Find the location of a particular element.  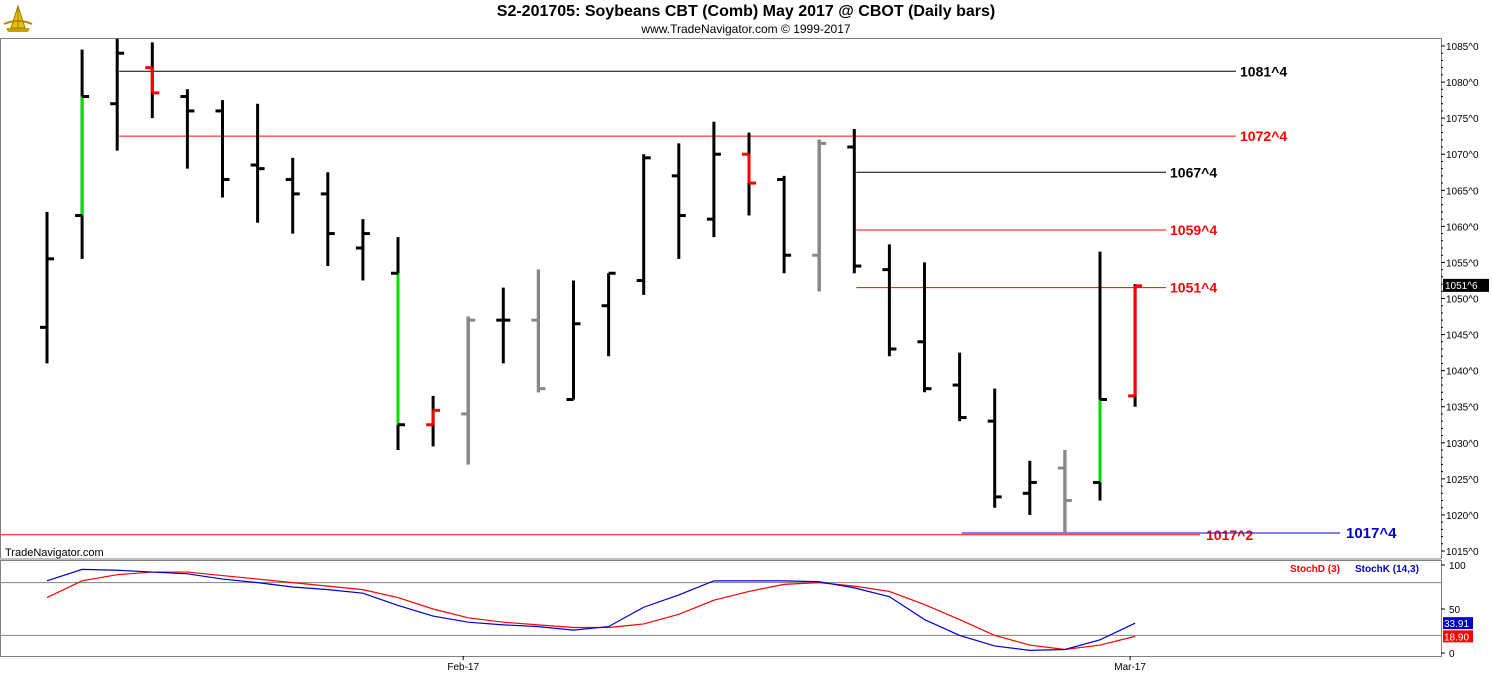

price-level-label: 1072^4 is located at coordinates (1263, 136).